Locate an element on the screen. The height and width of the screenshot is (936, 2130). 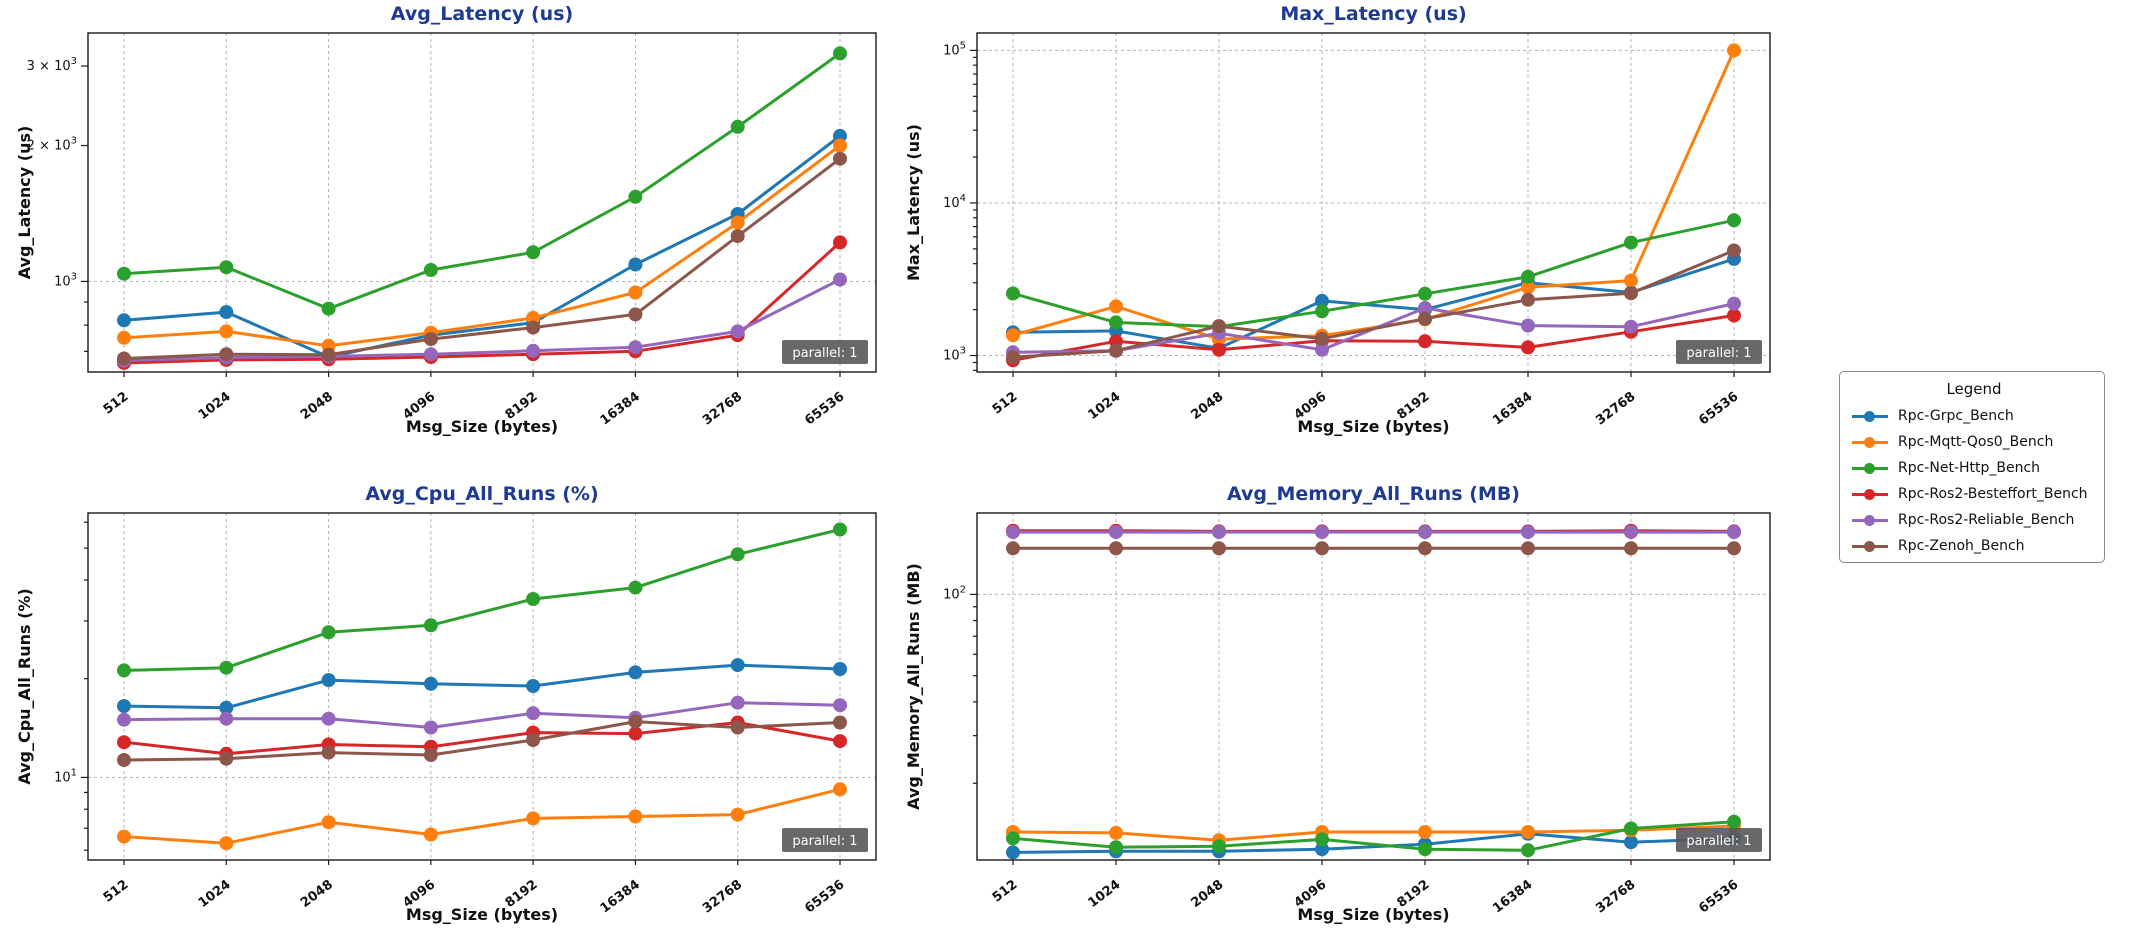
legend-item-label: Rpc-Net-Http_Bench is located at coordinates (1969, 468).